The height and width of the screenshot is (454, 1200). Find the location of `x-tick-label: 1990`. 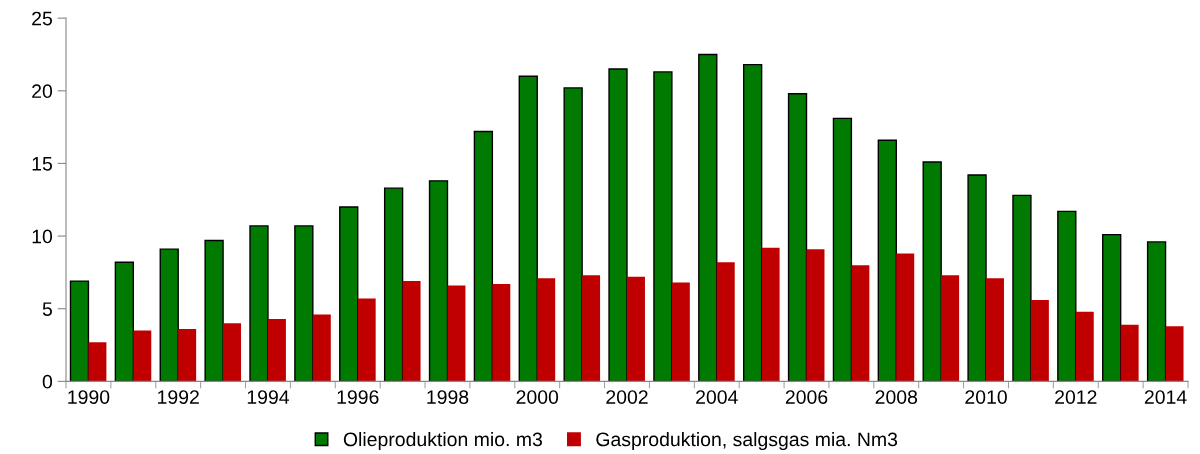

x-tick-label: 1990 is located at coordinates (89, 397).